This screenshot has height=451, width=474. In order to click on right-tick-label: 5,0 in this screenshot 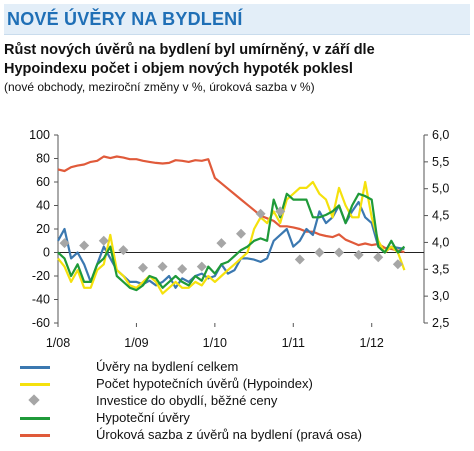, I will do `click(440, 189)`.